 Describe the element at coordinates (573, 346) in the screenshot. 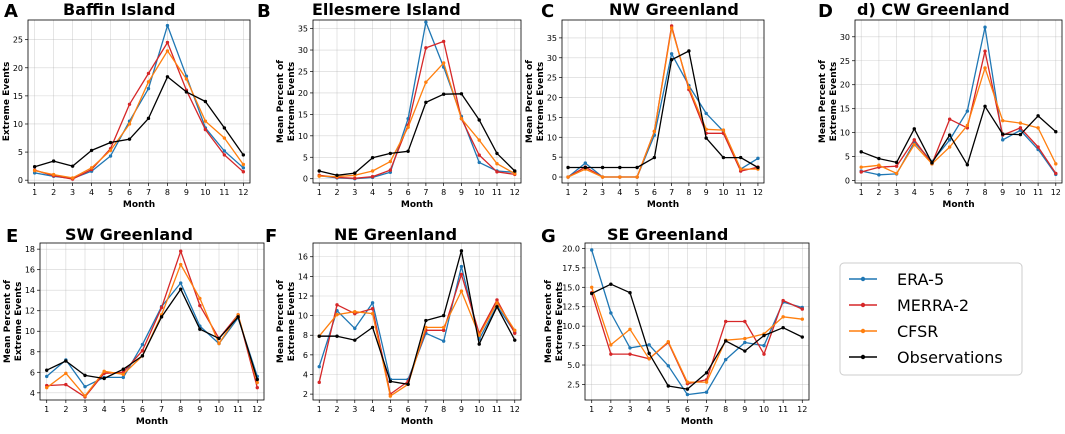

I see `y-tick-label: 7.5` at that location.